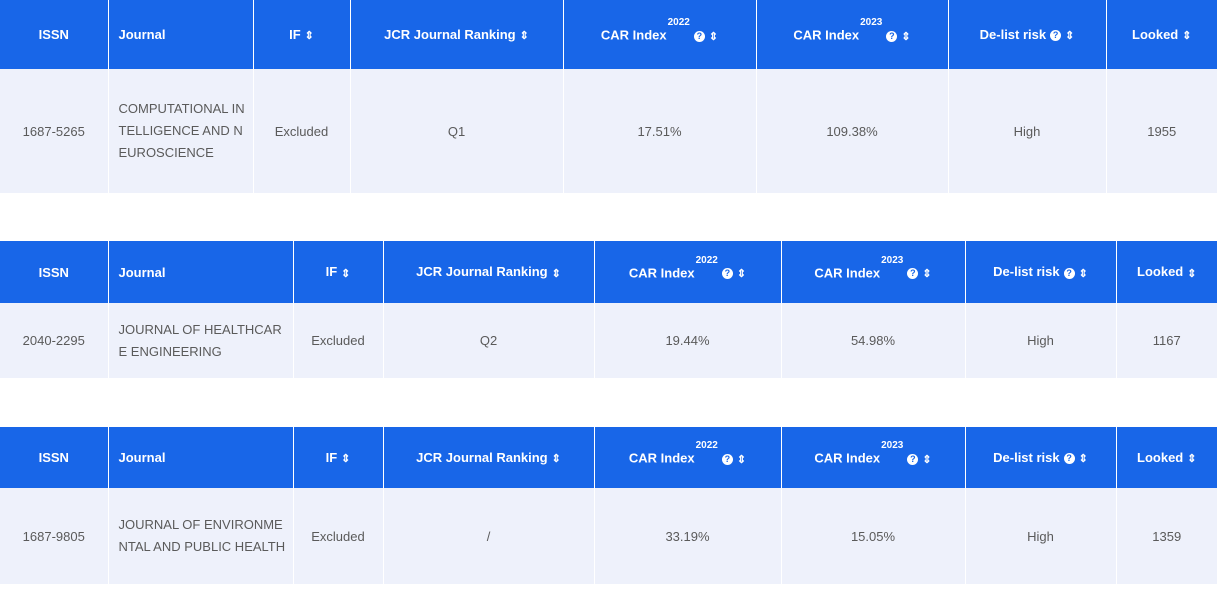 The height and width of the screenshot is (594, 1217). I want to click on cell-jcr-ranking: Q2, so click(489, 340).